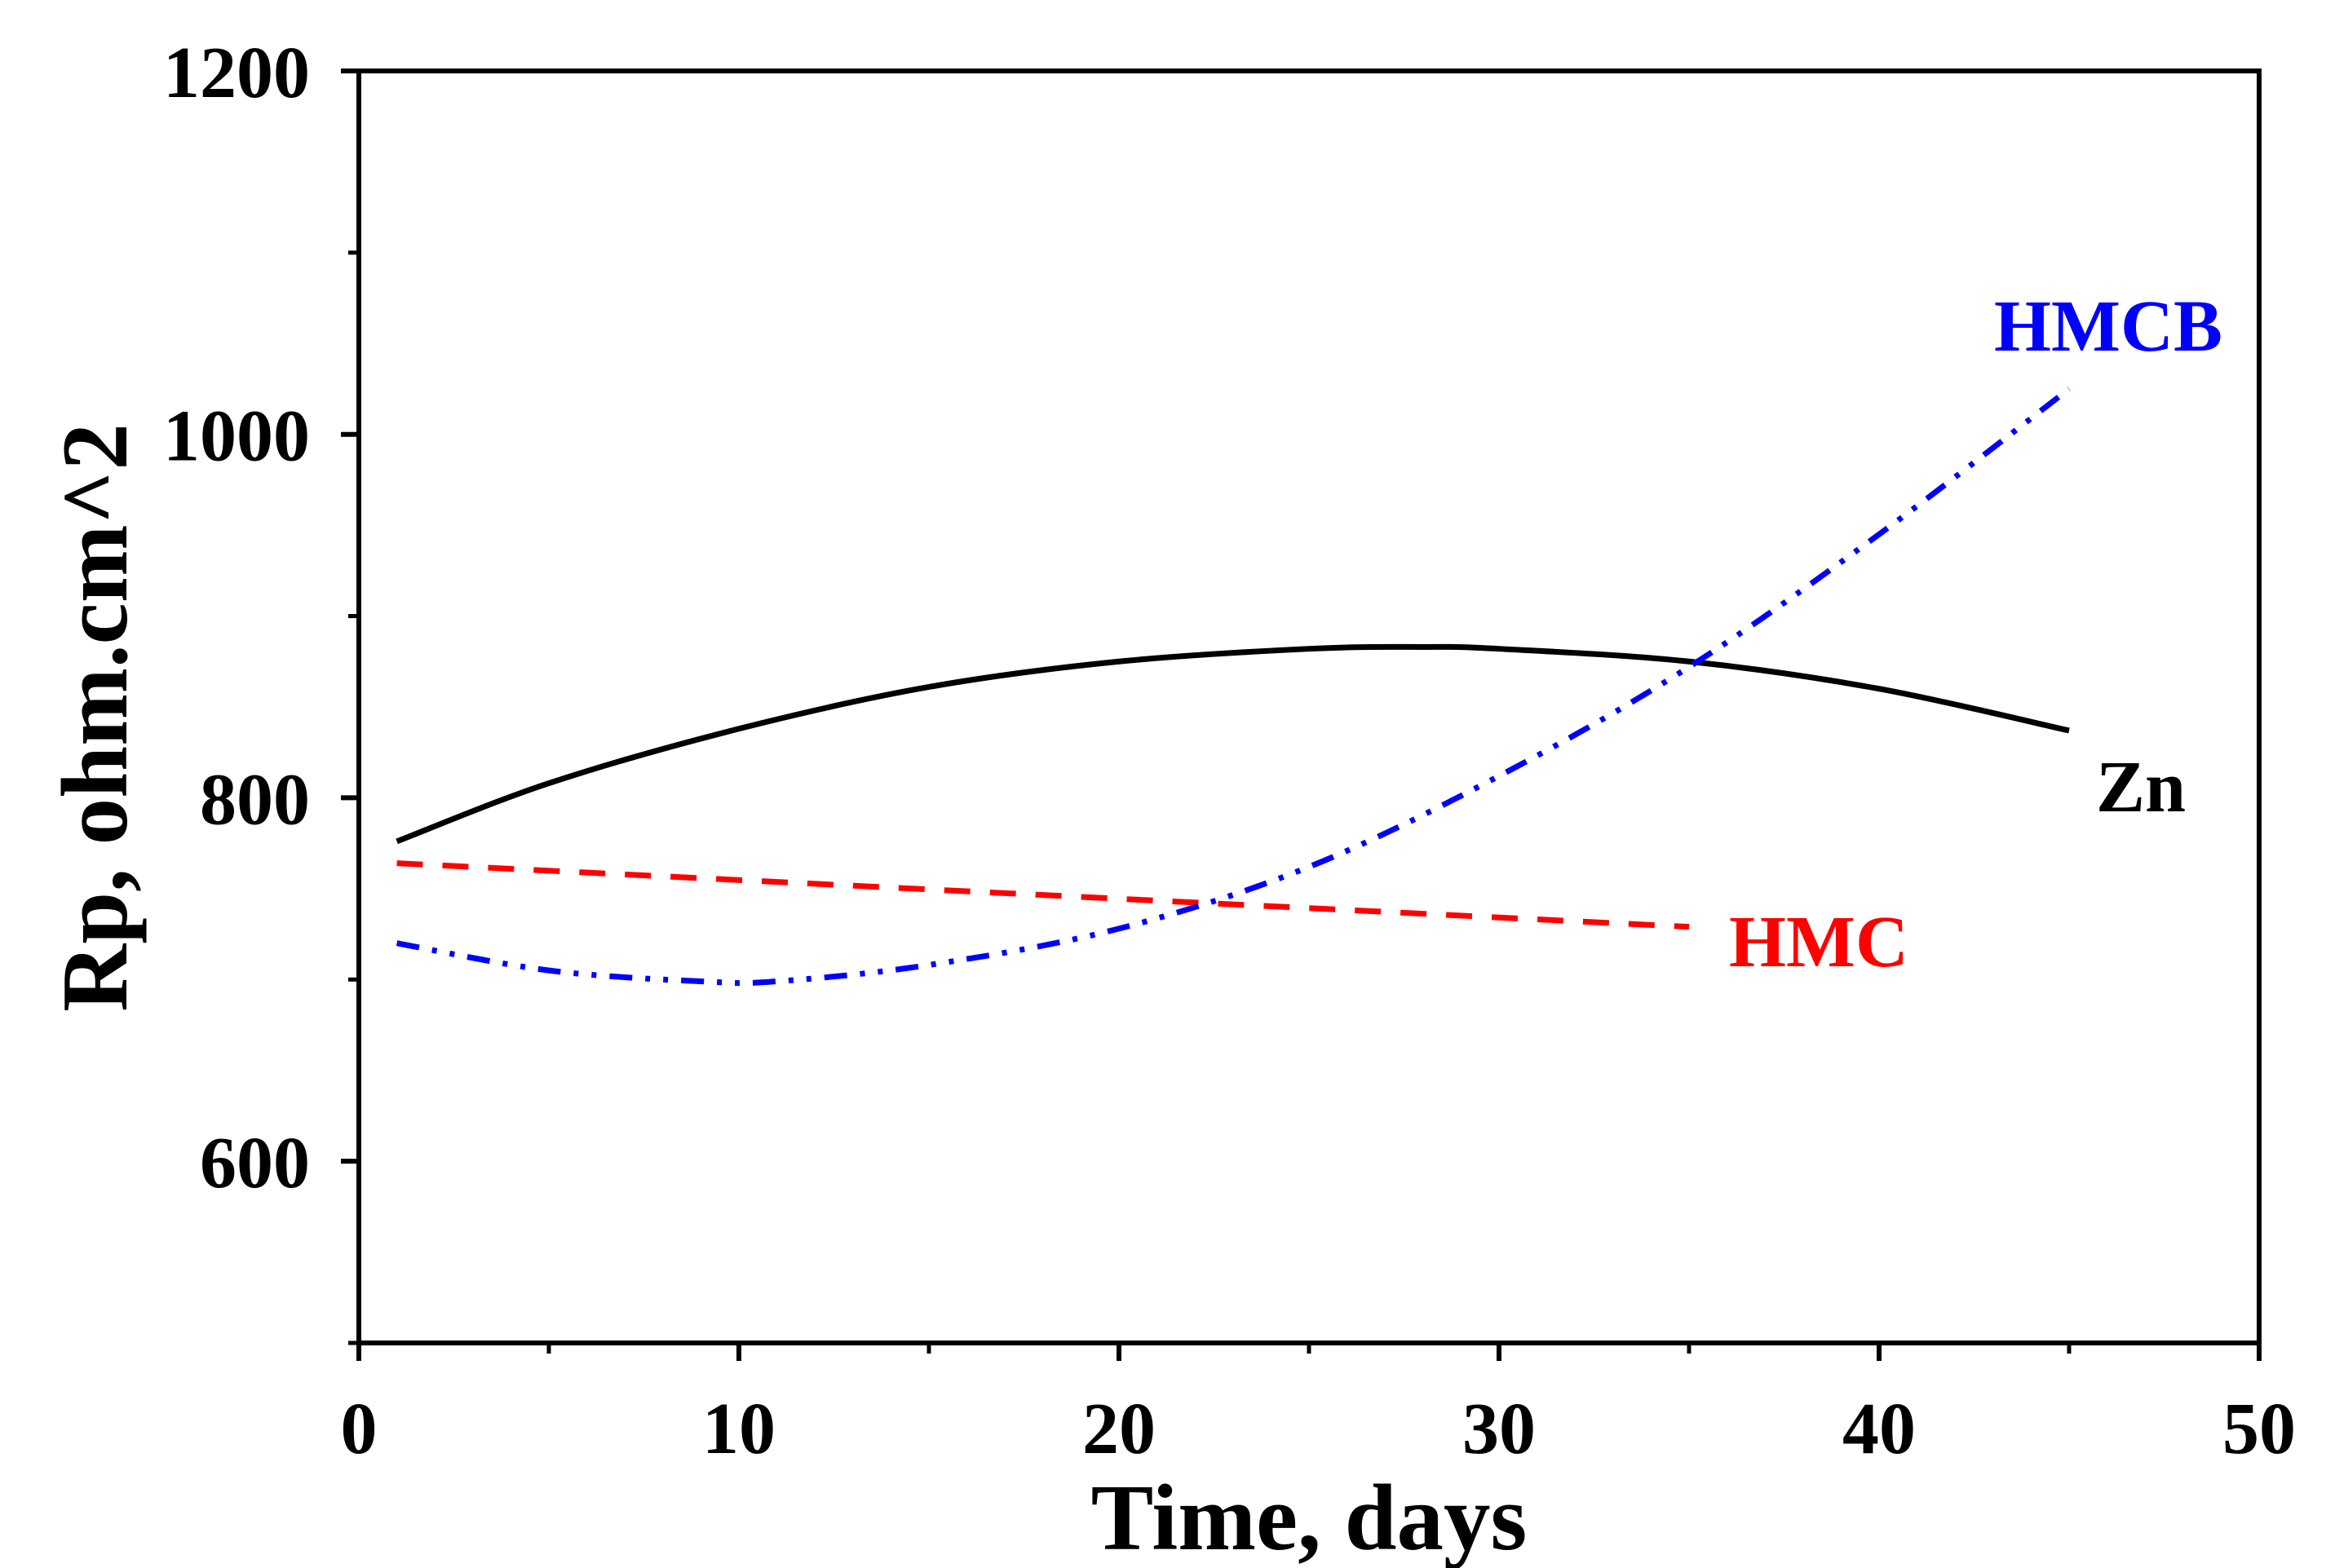 Image resolution: width=2326 pixels, height=1568 pixels. Describe the element at coordinates (1499, 1429) in the screenshot. I see `x-tick-label: 30` at that location.